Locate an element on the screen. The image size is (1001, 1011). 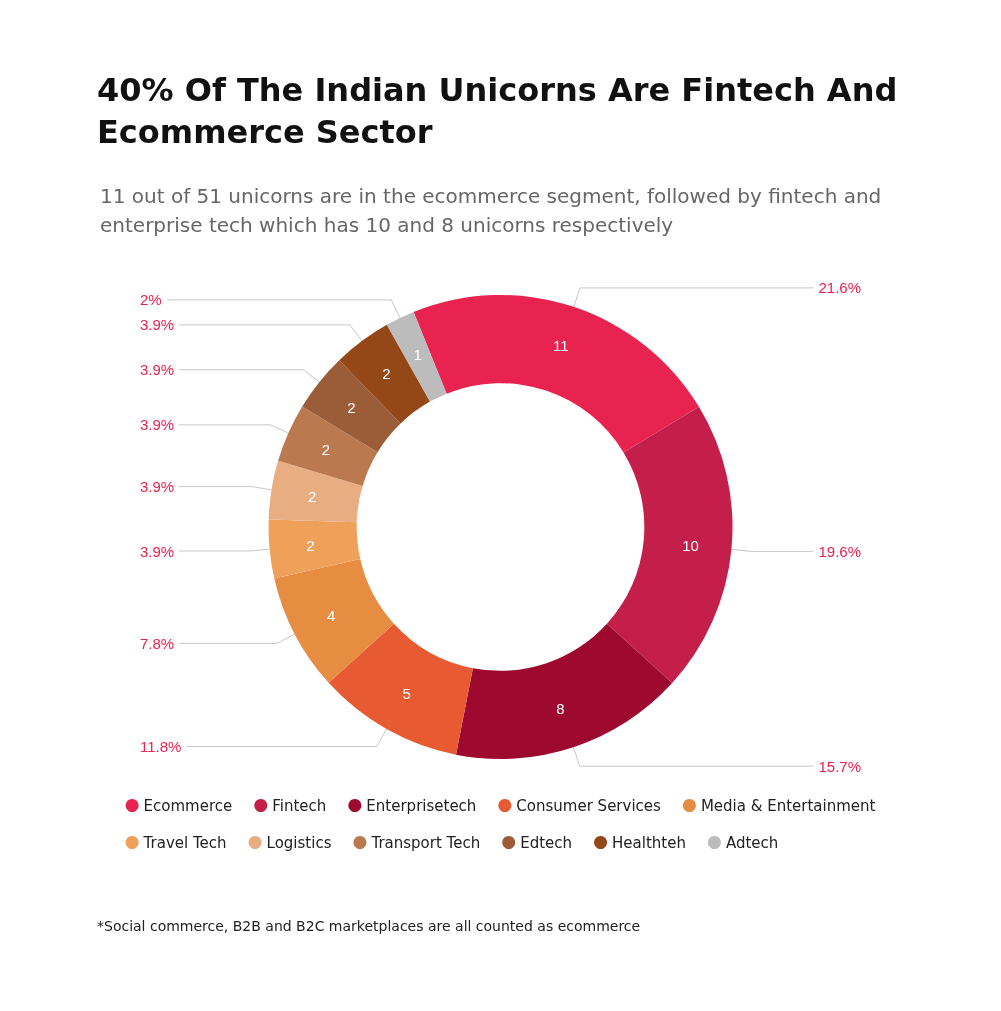
data-label: 1 is located at coordinates (417, 355).